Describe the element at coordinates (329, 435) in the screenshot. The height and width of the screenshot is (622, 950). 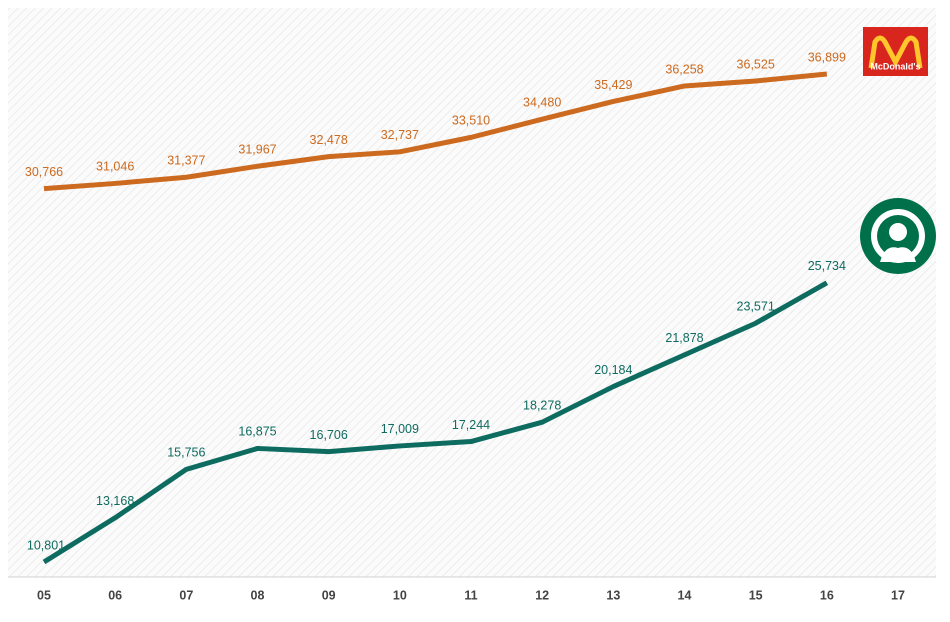
I see `data-label: 16,706` at that location.